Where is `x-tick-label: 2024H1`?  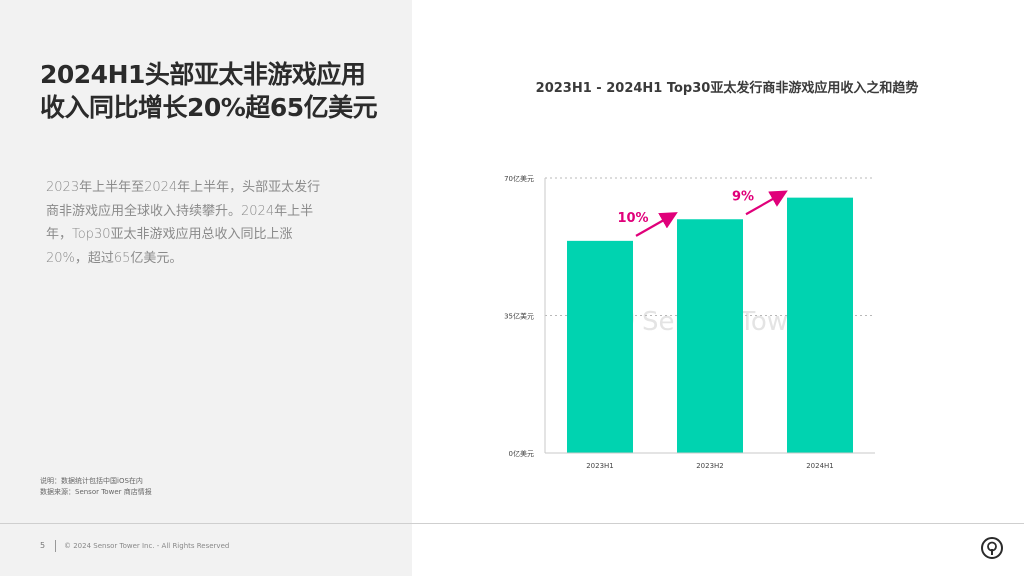
x-tick-label: 2024H1 is located at coordinates (820, 466).